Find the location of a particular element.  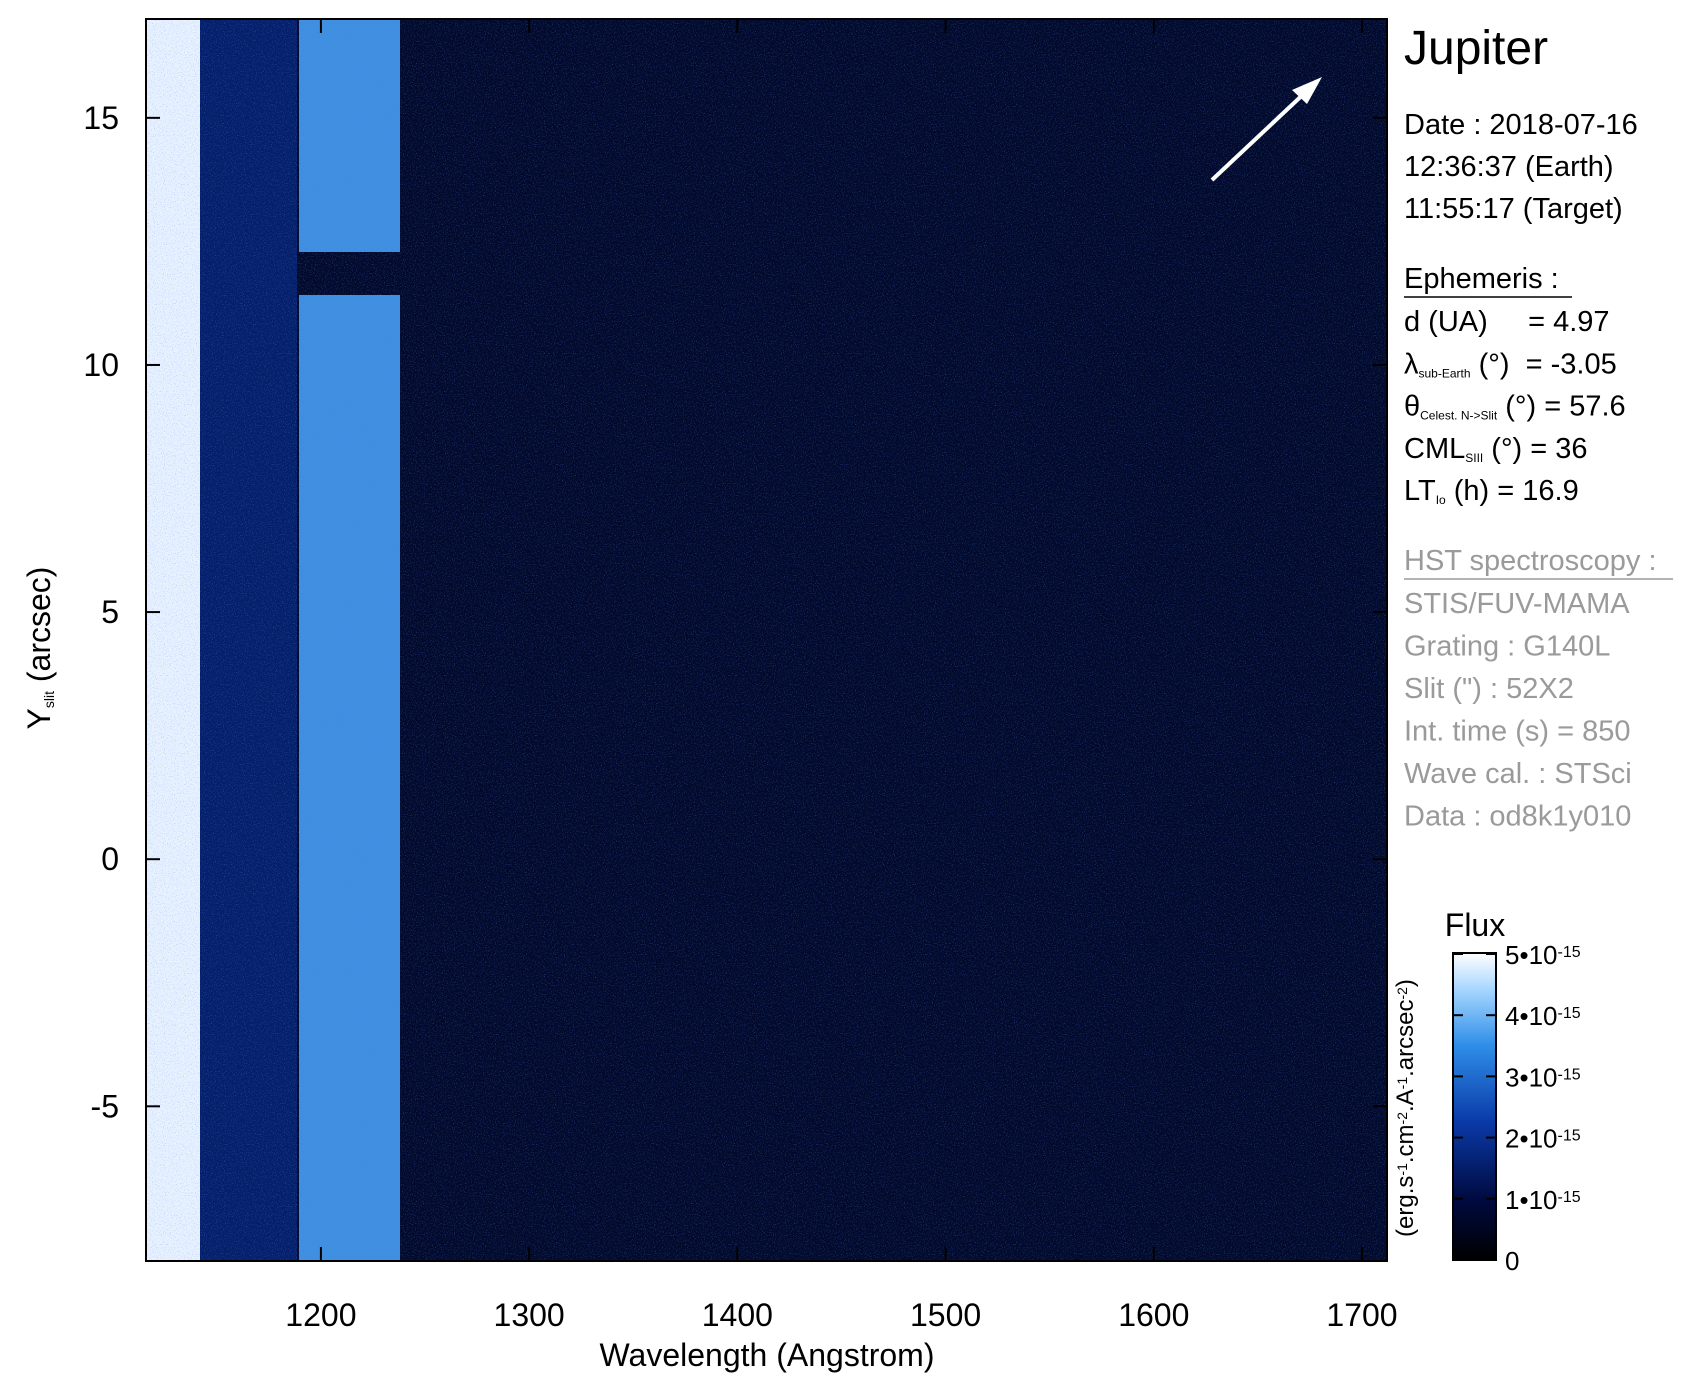

tick-mantissa: 3•10 is located at coordinates (1531, 1077).